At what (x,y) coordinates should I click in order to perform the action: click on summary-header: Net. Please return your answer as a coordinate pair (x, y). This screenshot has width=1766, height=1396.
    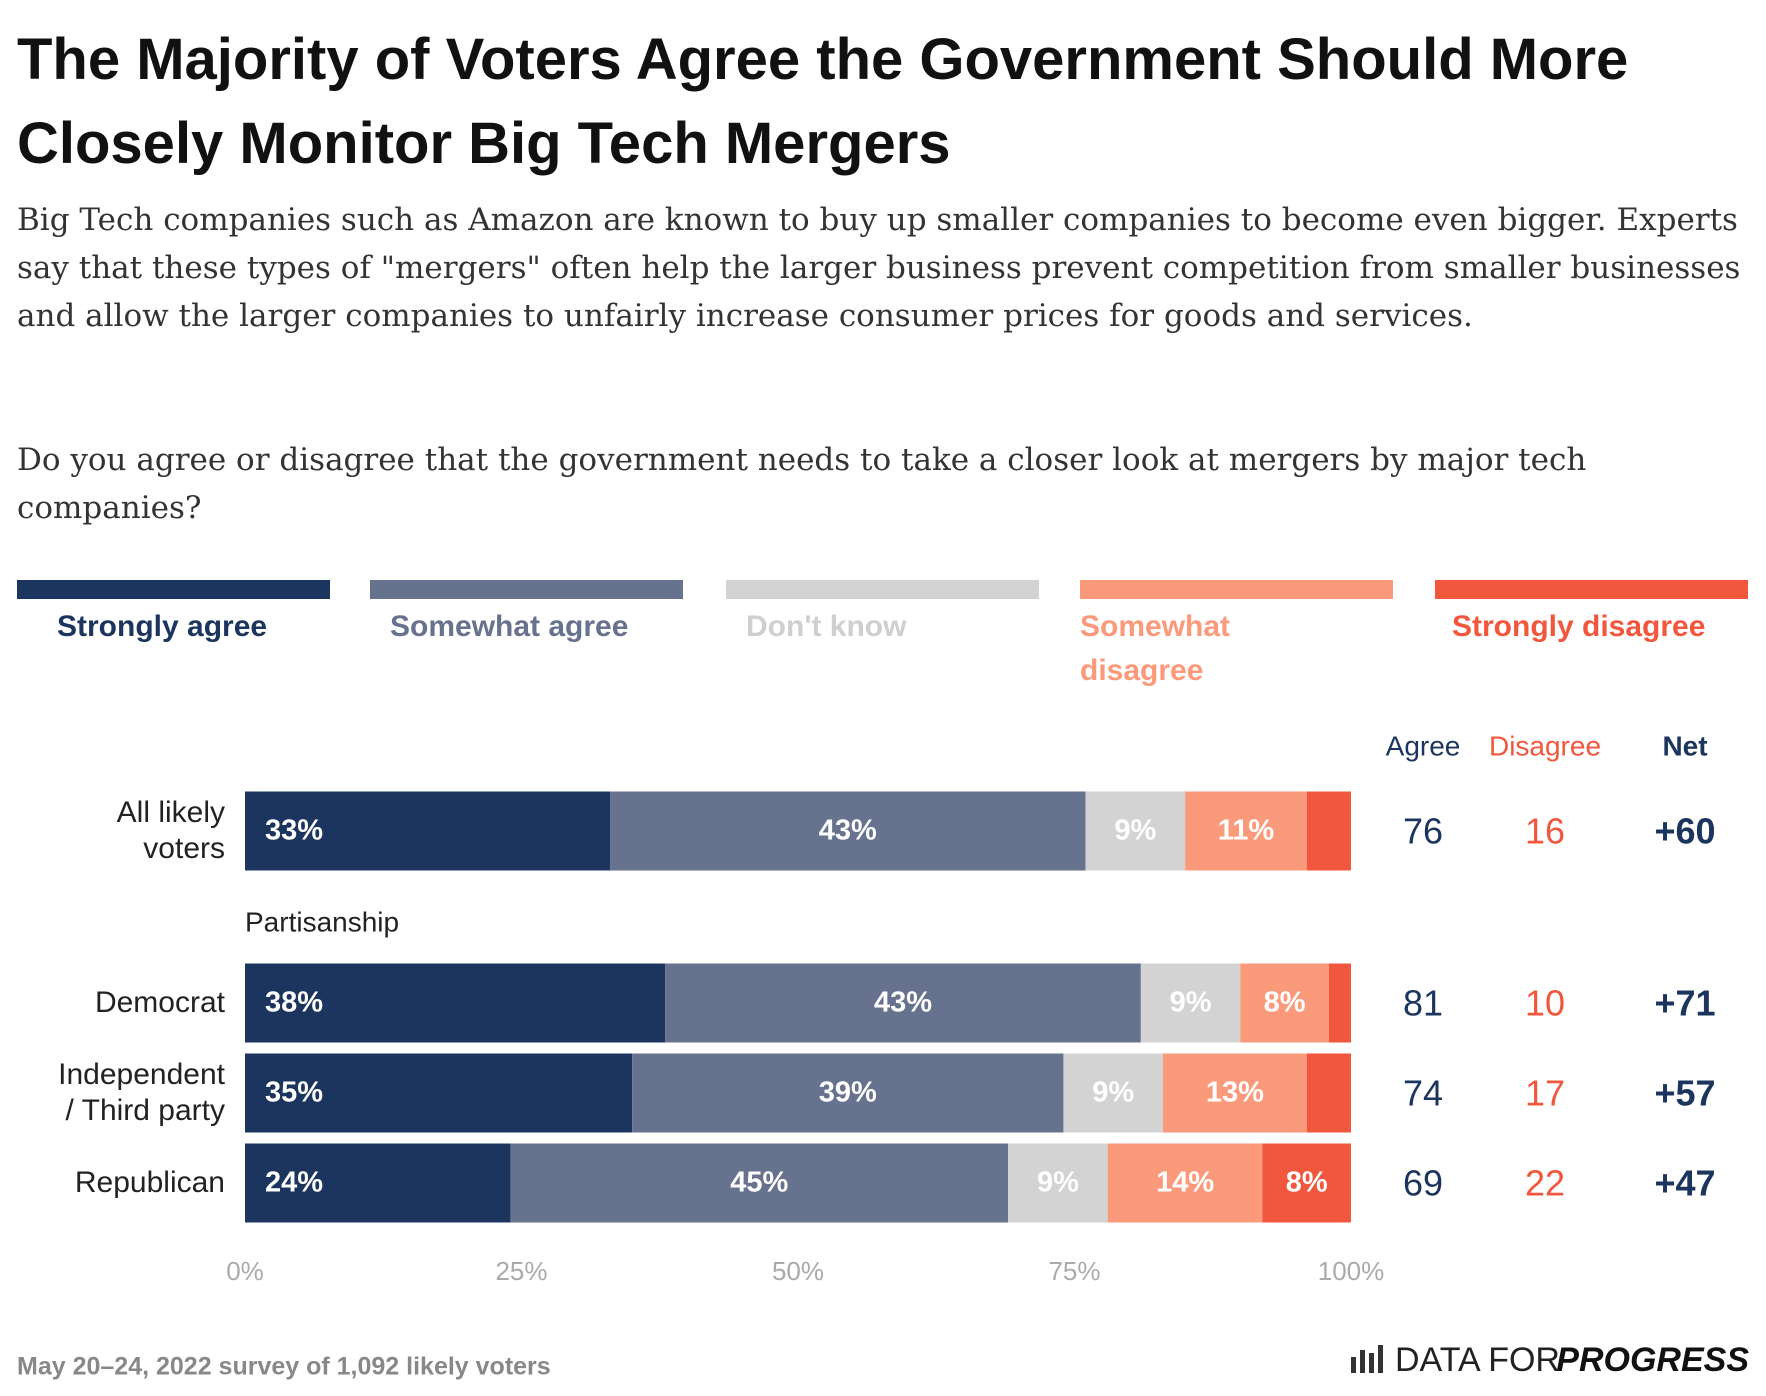
    Looking at the image, I should click on (1684, 745).